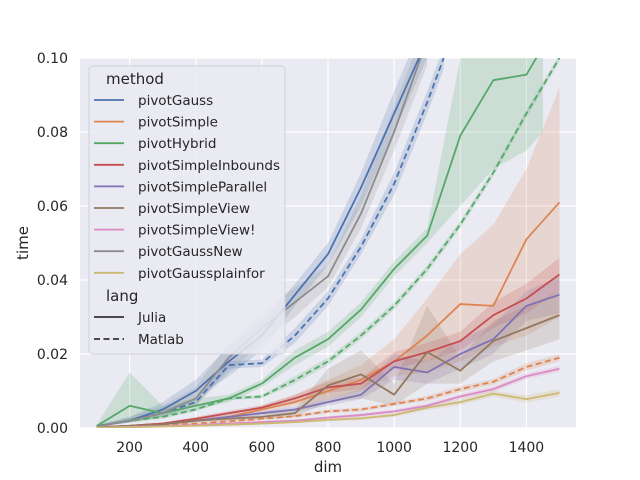 Image resolution: width=640 pixels, height=480 pixels. What do you see at coordinates (460, 448) in the screenshot?
I see `x-tick-label: 1200` at bounding box center [460, 448].